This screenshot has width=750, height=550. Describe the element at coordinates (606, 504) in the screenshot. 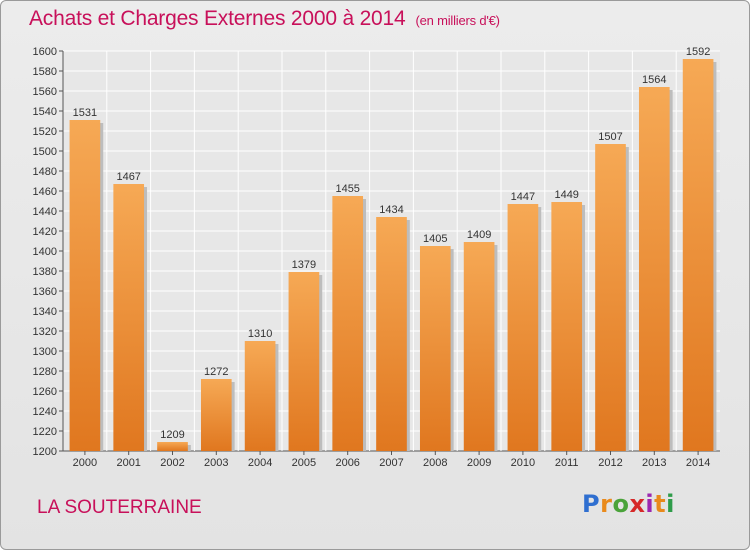

I see `logo-letter: r` at that location.